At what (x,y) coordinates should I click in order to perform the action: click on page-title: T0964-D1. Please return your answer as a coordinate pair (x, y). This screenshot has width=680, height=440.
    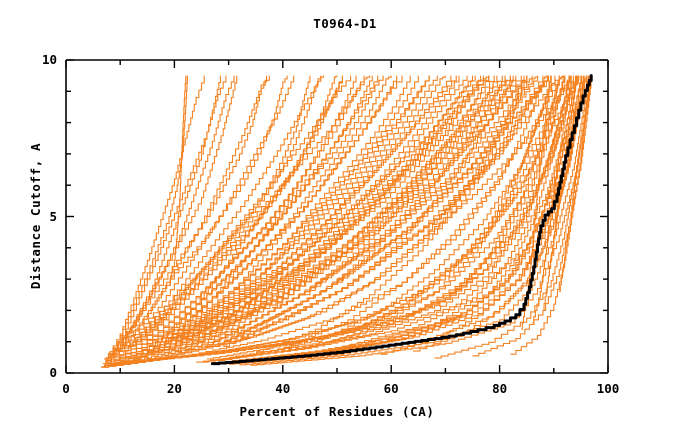
    Looking at the image, I should click on (345, 23).